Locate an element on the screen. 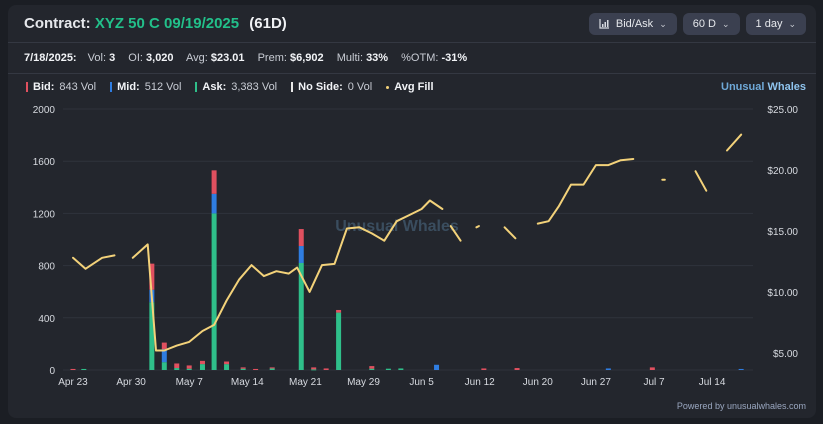 This screenshot has width=823, height=424. legend-avgfill-label: Avg Fill is located at coordinates (414, 87).